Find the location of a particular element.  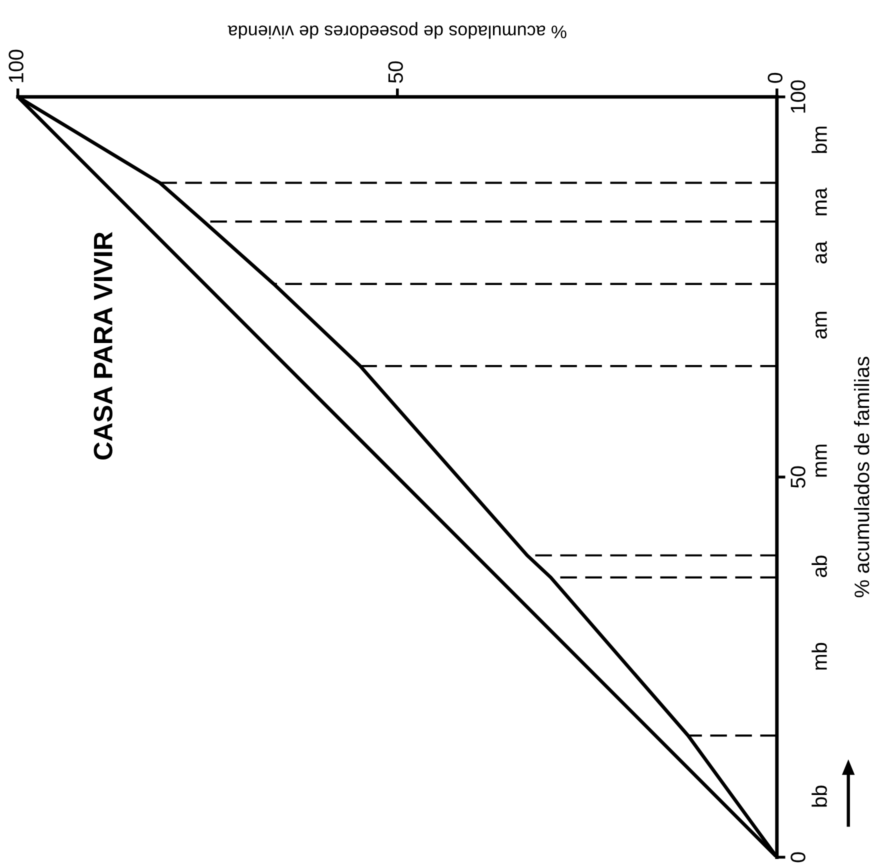

y-tick-label: 50 is located at coordinates (798, 477).